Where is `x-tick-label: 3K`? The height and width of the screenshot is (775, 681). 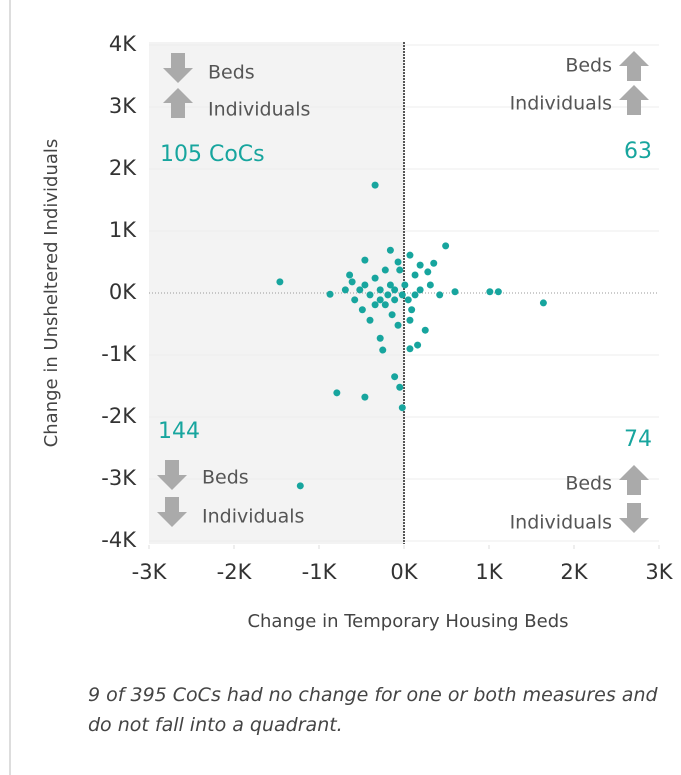
x-tick-label: 3K is located at coordinates (659, 572).